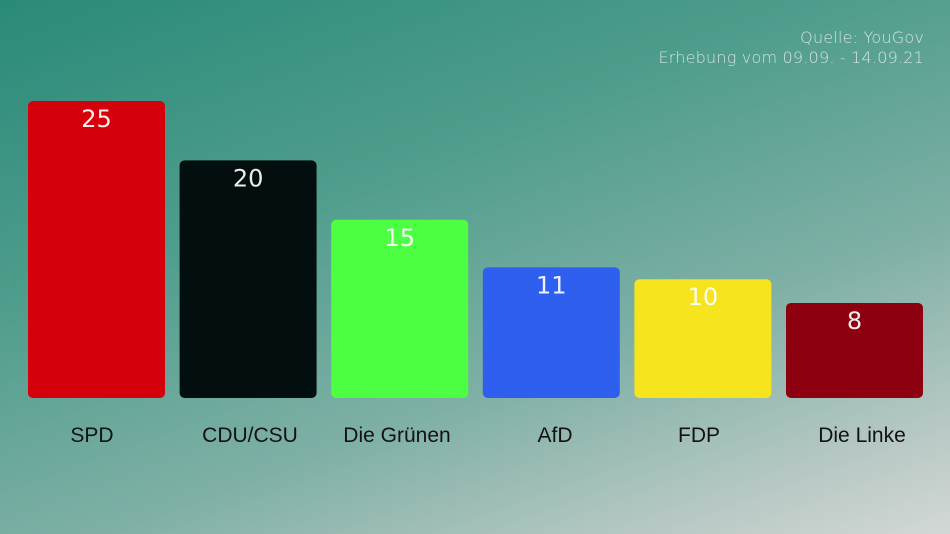 This screenshot has height=534, width=950. What do you see at coordinates (400, 308) in the screenshot?
I see `bar-die-gr-nen` at bounding box center [400, 308].